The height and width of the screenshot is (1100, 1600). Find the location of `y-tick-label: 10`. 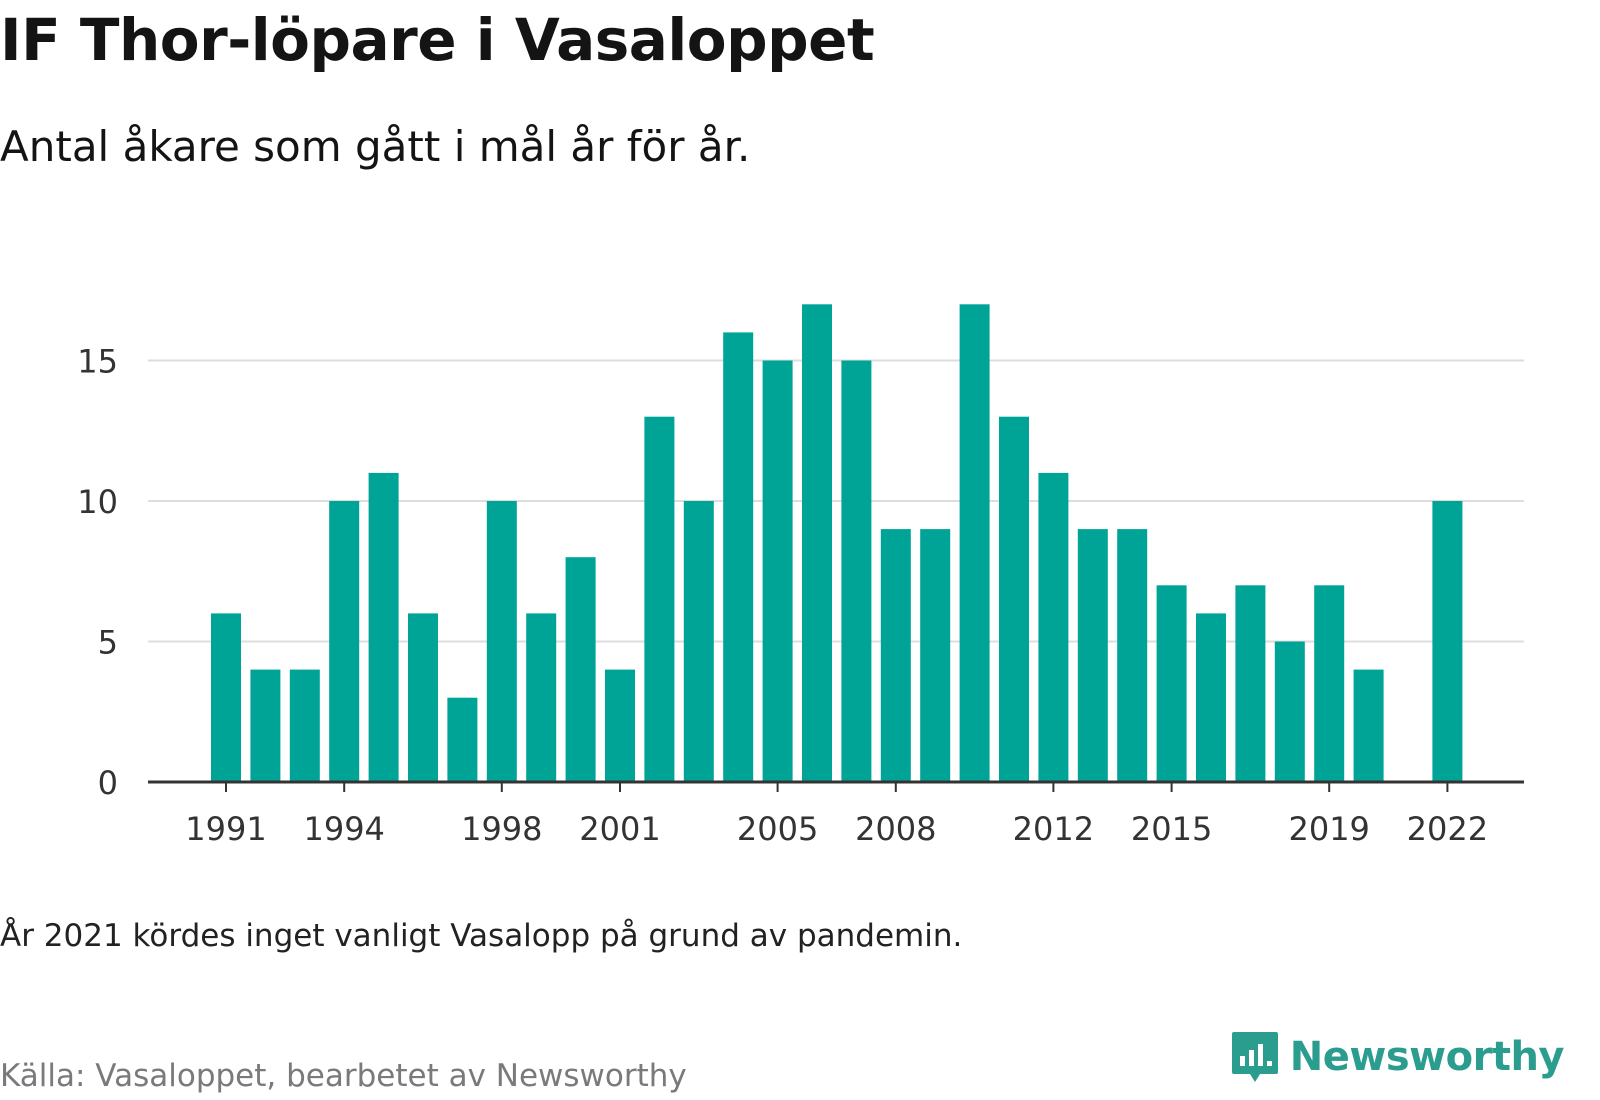

y-tick-label: 10 is located at coordinates (97, 502).